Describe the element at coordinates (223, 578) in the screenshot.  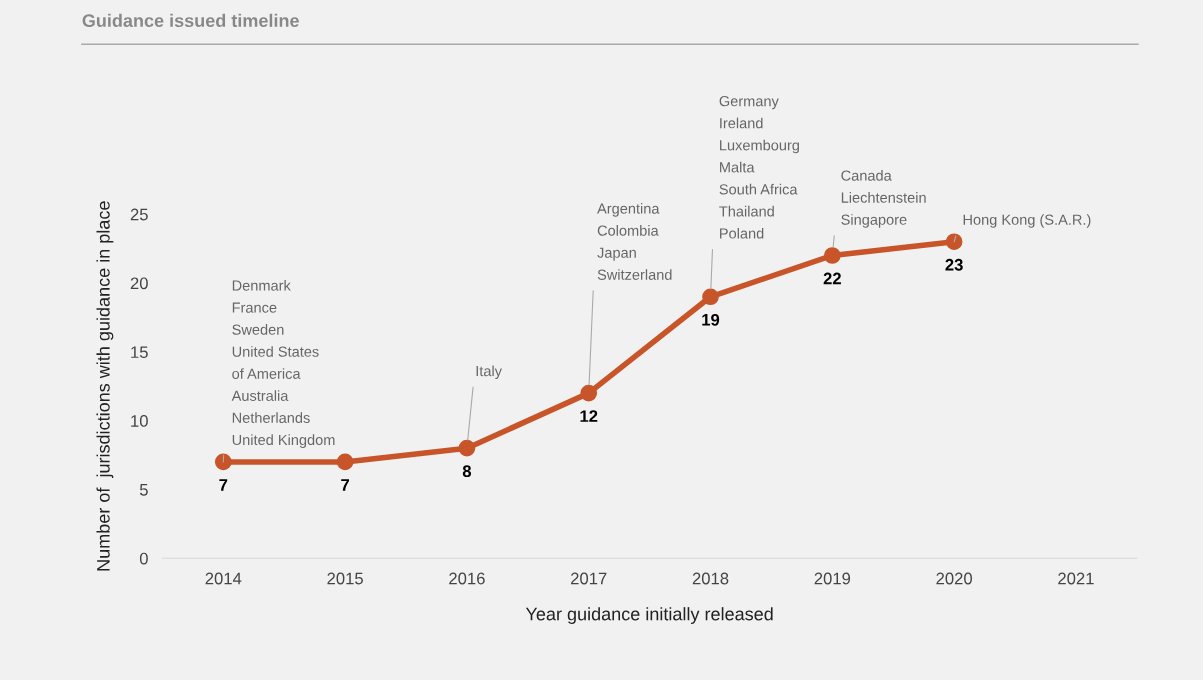
I see `x-tick-label: 2014` at that location.